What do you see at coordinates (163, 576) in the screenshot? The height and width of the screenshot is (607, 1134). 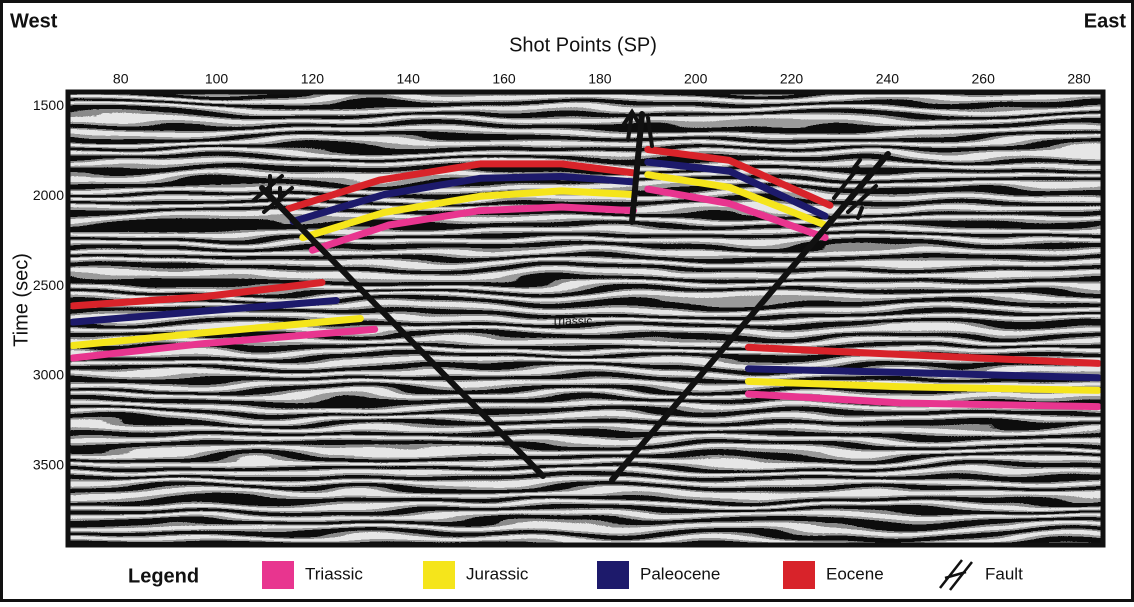 I see `legend-title: Legend` at bounding box center [163, 576].